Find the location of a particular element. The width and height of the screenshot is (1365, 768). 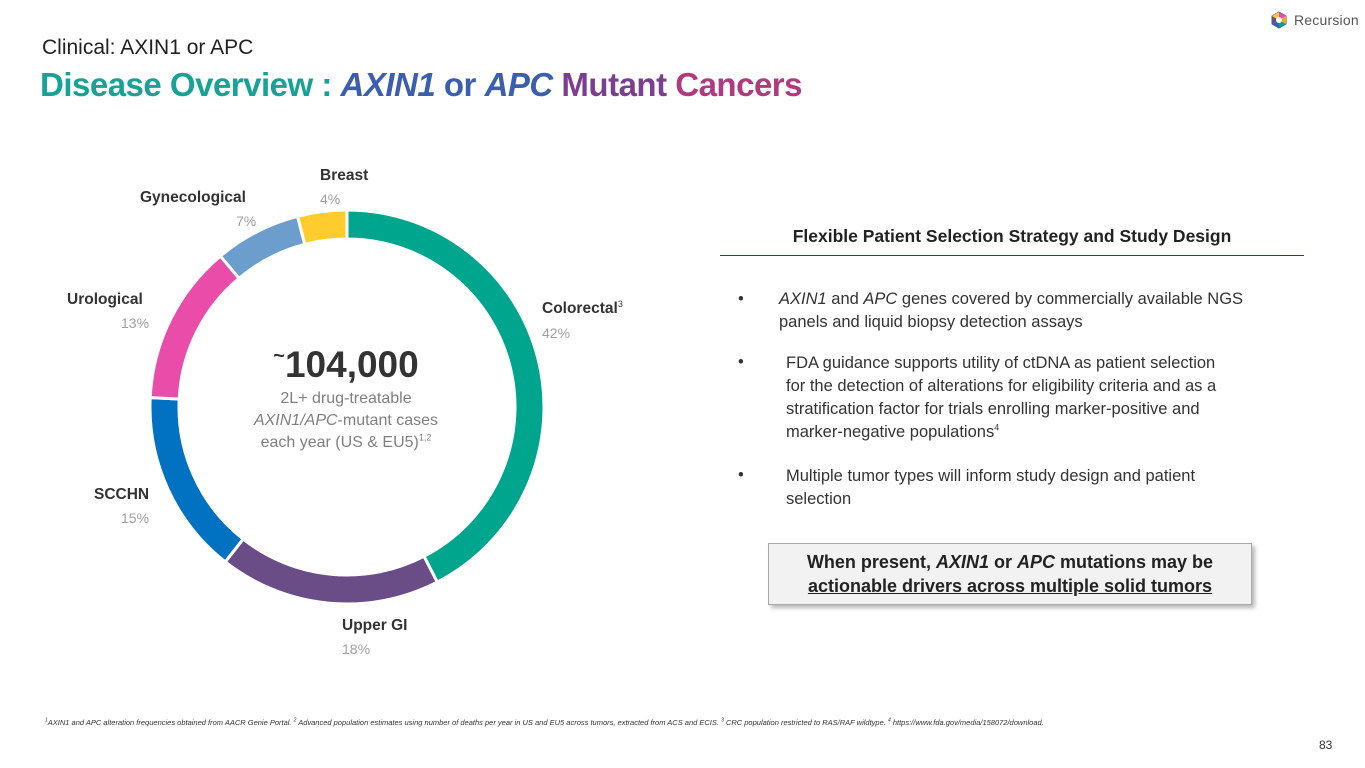

brand-name: Recursion is located at coordinates (1326, 20).